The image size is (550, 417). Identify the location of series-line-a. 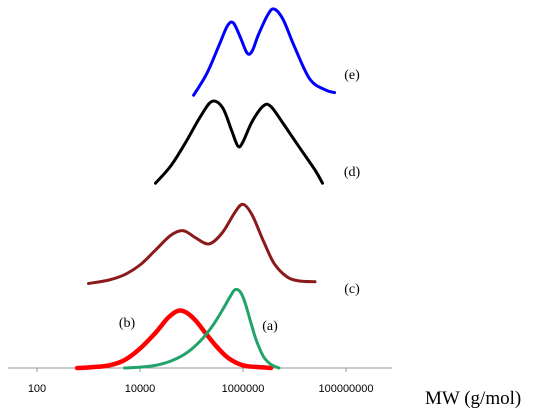
(202, 328).